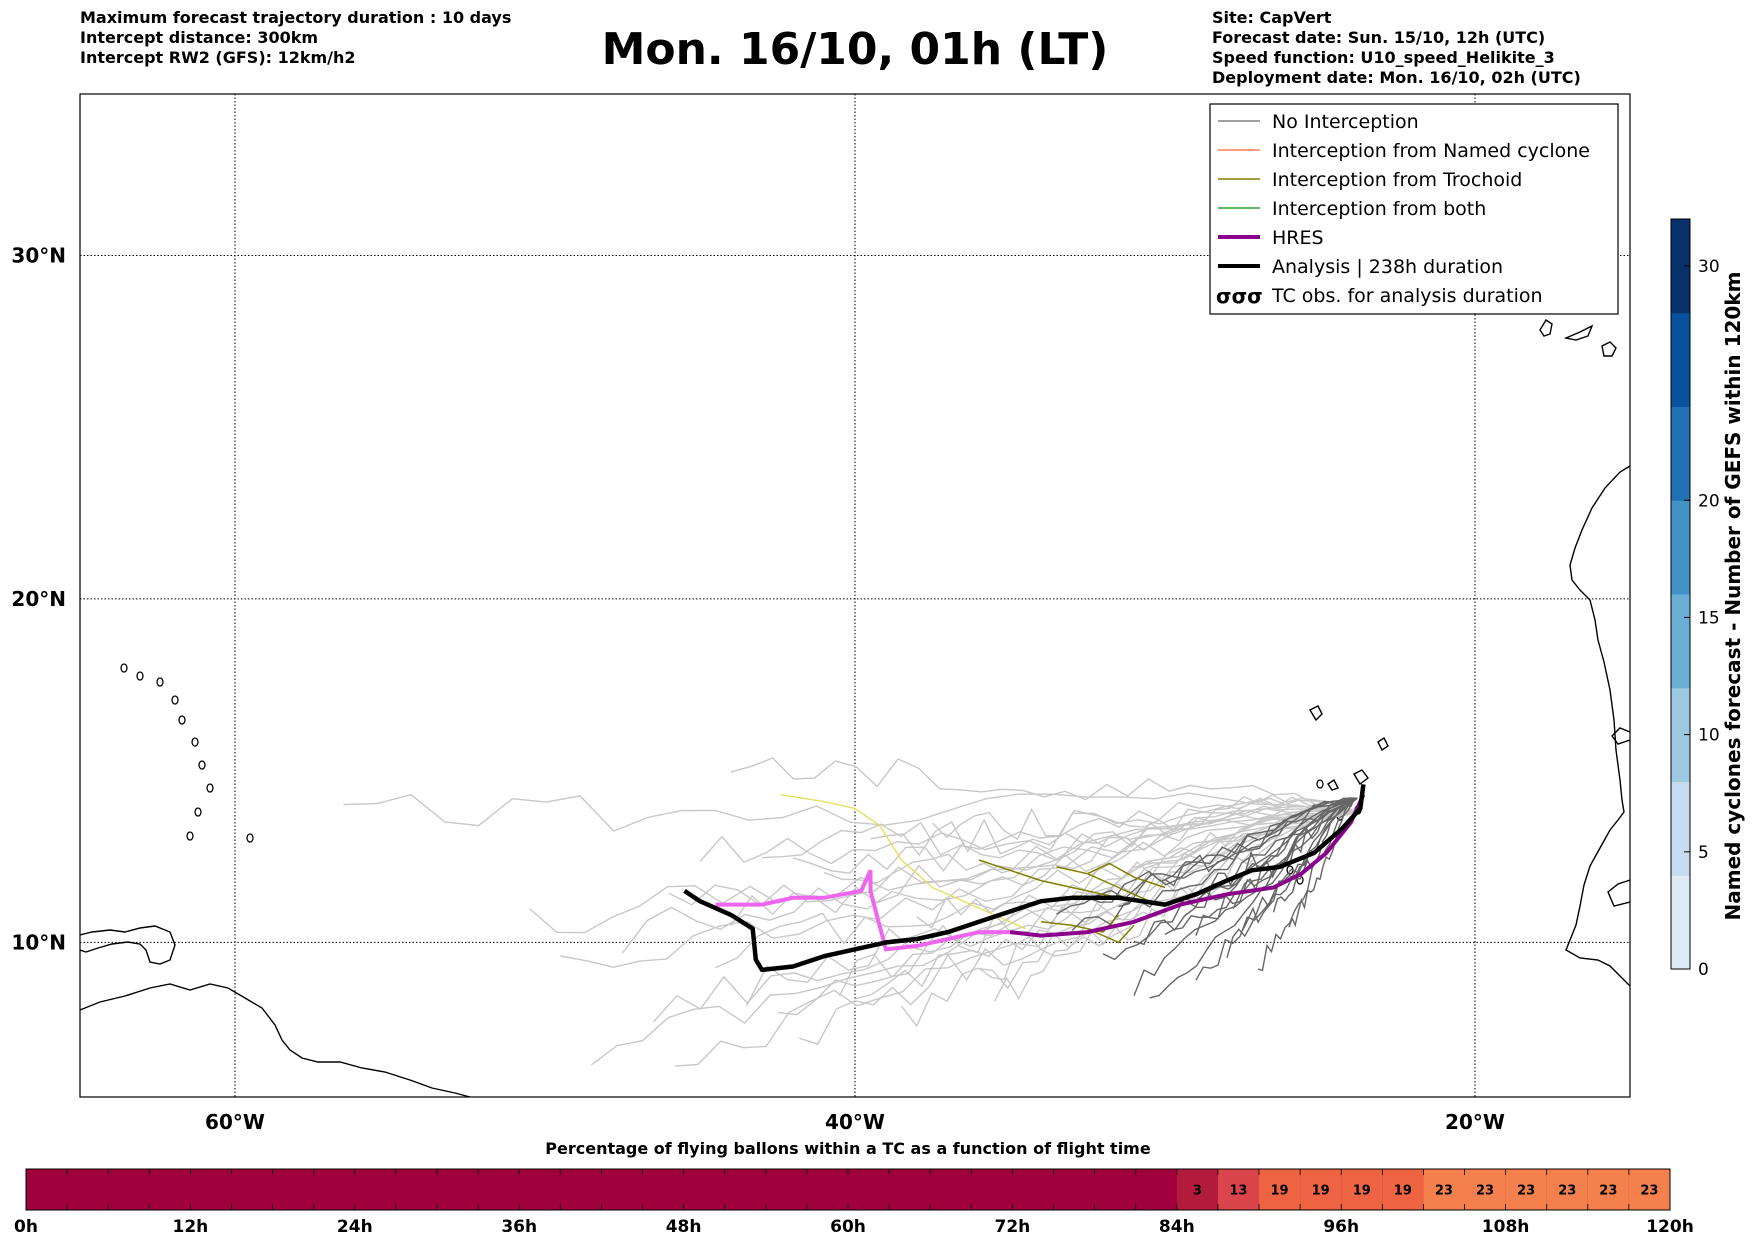 The image size is (1752, 1241). Describe the element at coordinates (1709, 618) in the screenshot. I see `colorbar-tick-label: 15` at that location.